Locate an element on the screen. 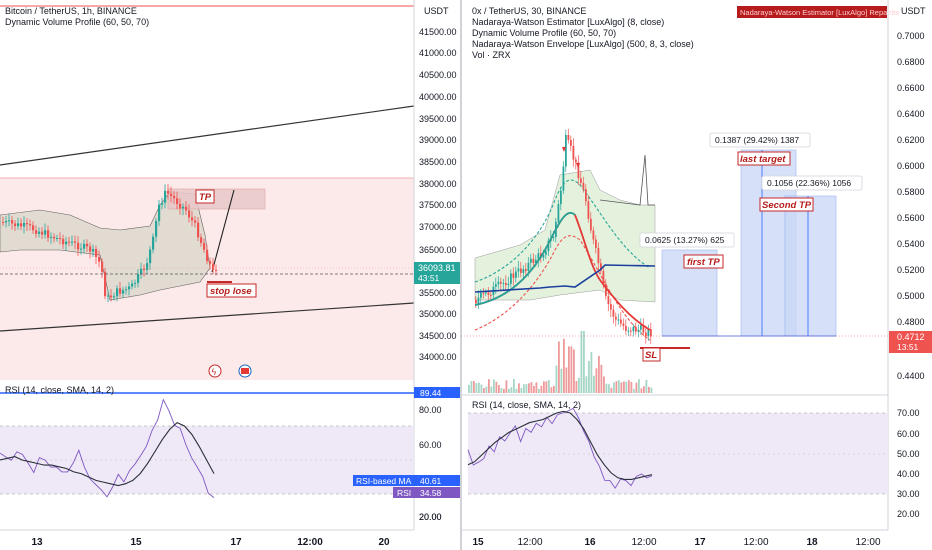  second-tp-zone is located at coordinates (810, 266).